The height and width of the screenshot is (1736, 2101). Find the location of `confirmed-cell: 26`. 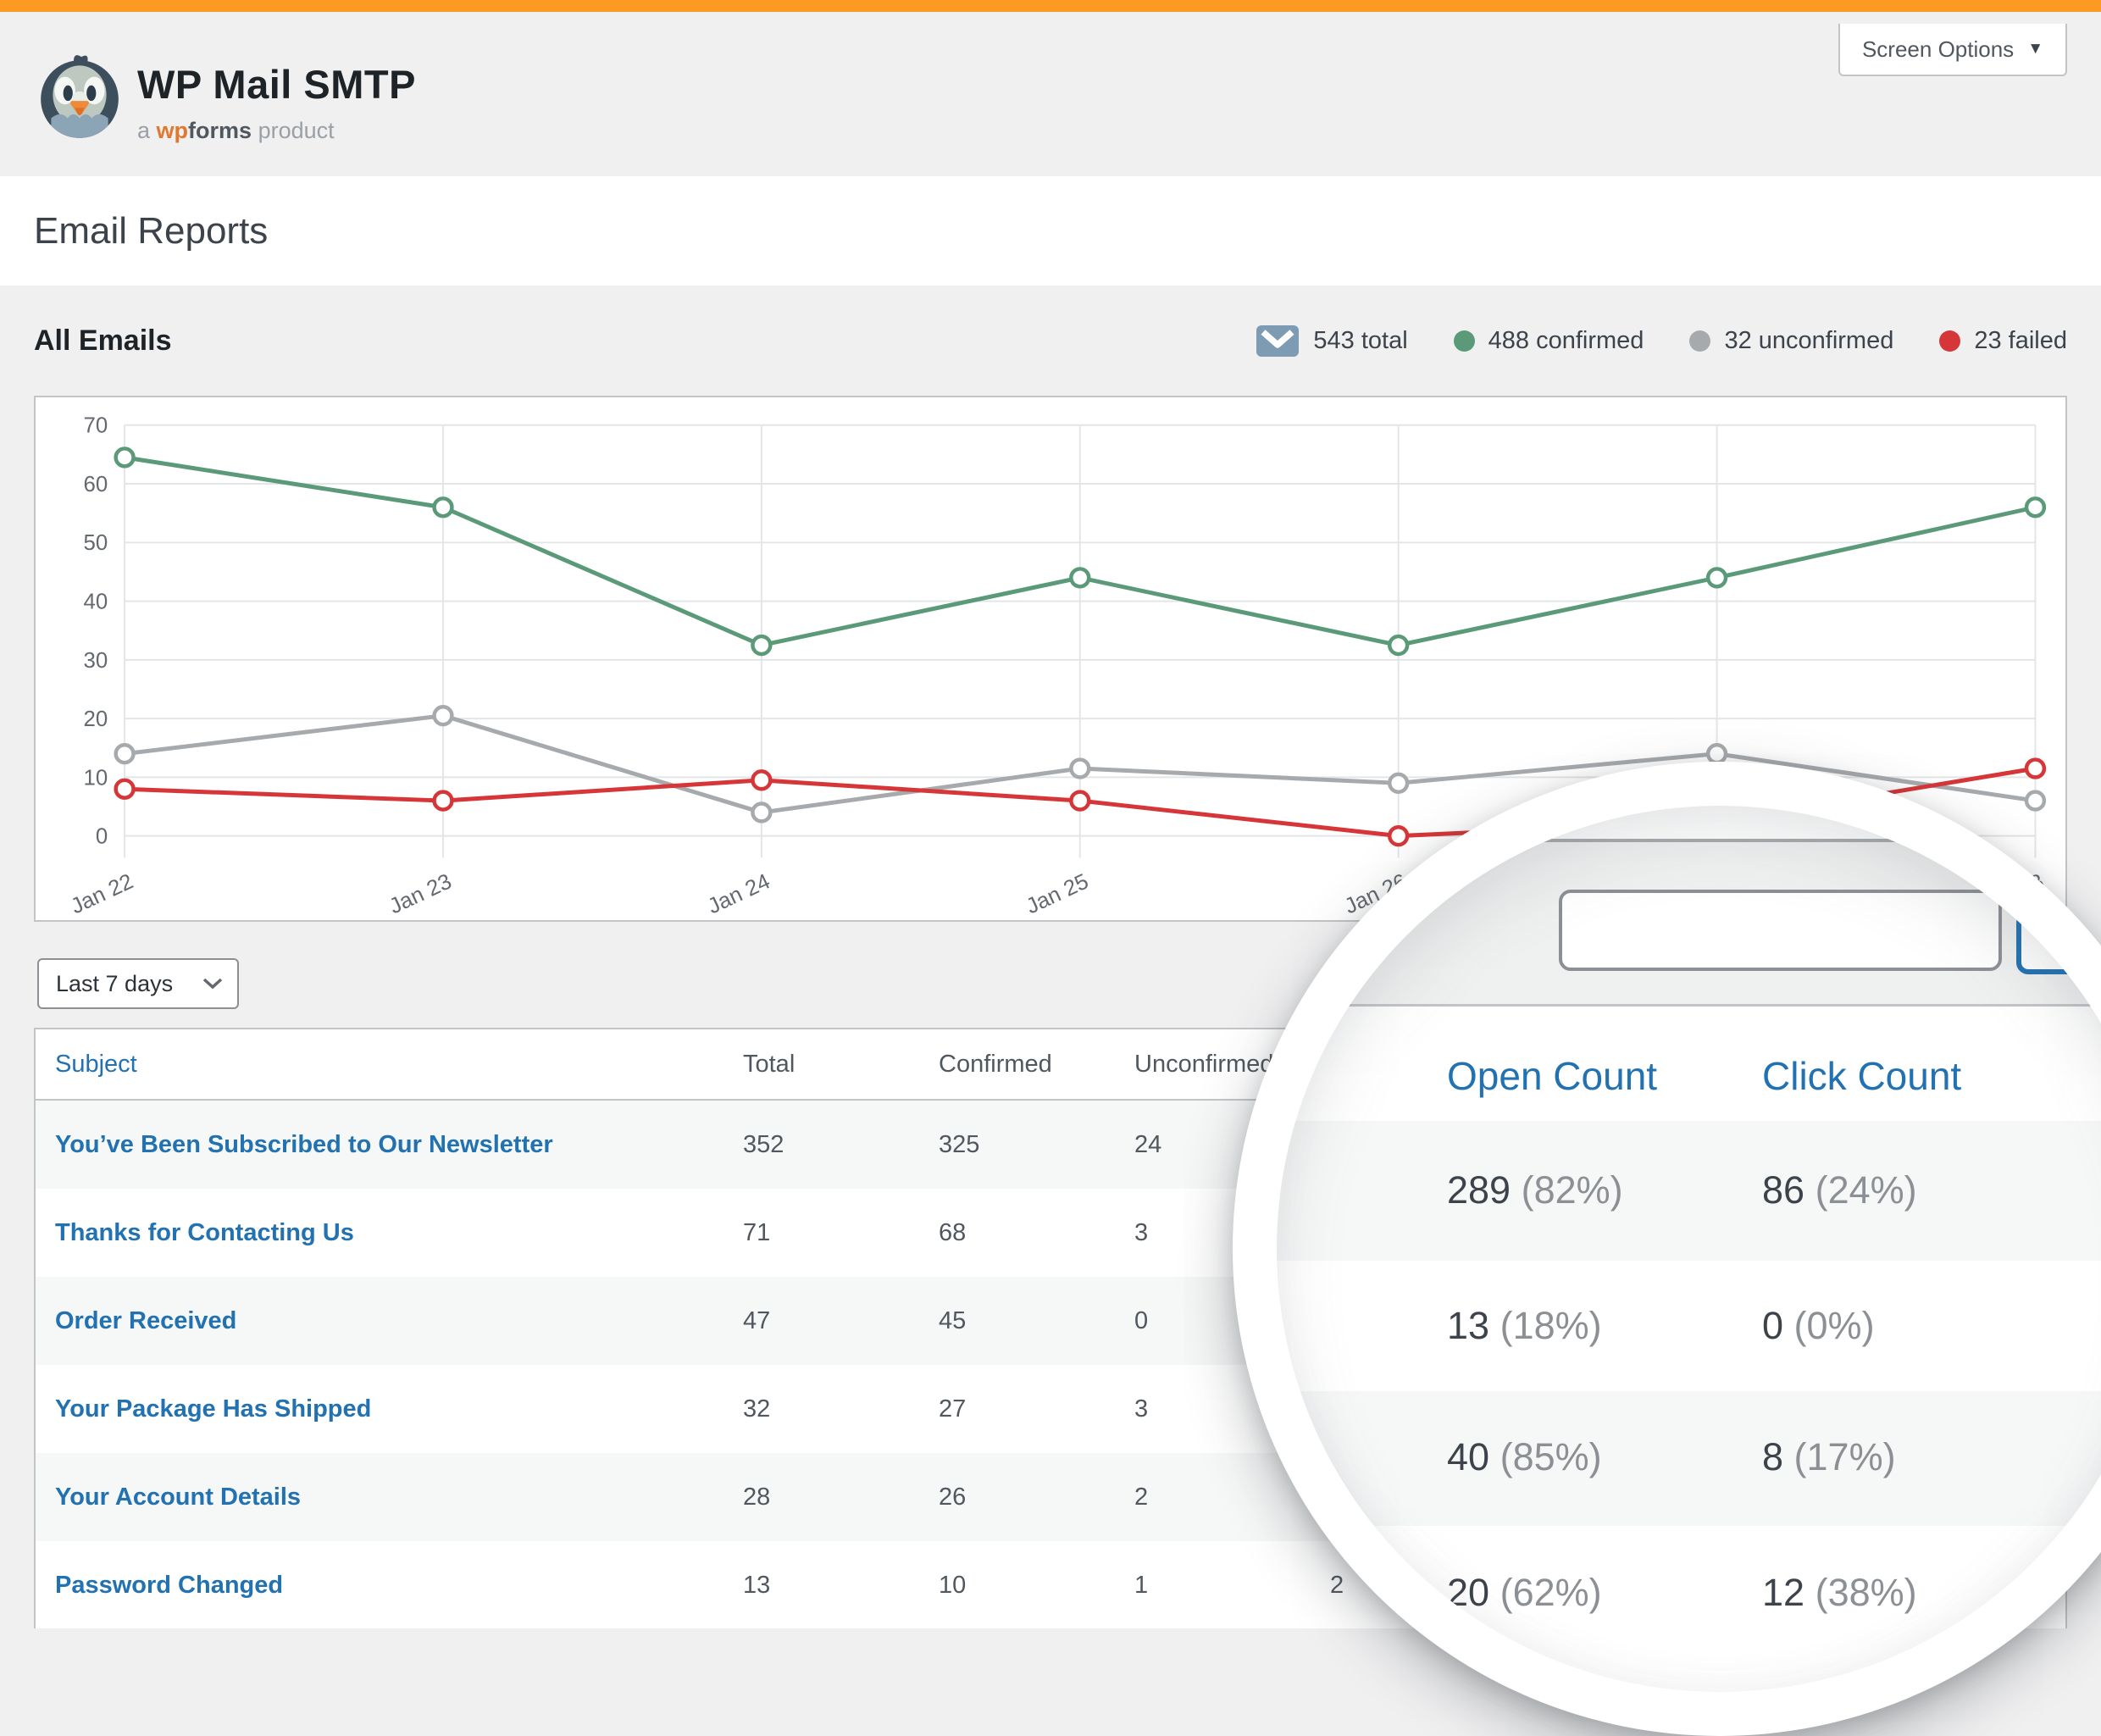

confirmed-cell: 26 is located at coordinates (953, 1497).